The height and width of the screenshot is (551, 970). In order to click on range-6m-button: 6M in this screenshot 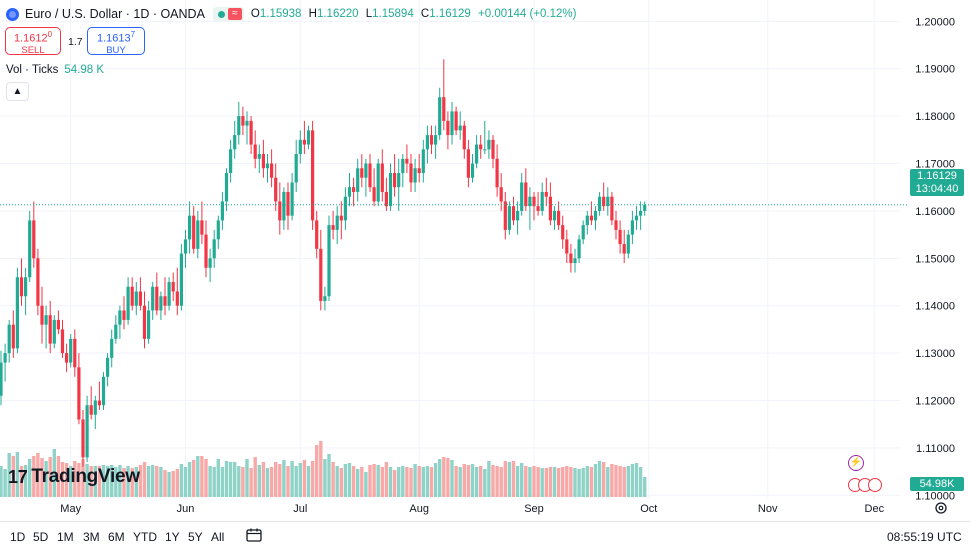, I will do `click(116, 537)`.